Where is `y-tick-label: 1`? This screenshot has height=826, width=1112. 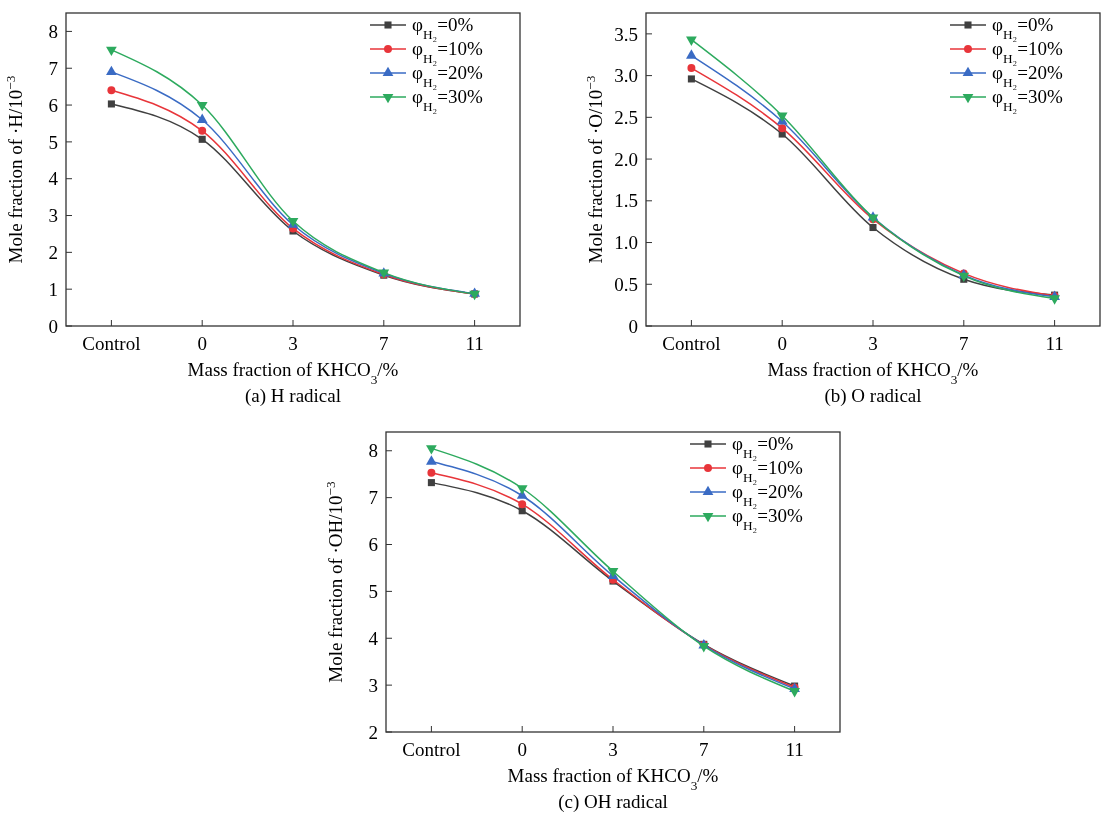
y-tick-label: 1 is located at coordinates (53, 289).